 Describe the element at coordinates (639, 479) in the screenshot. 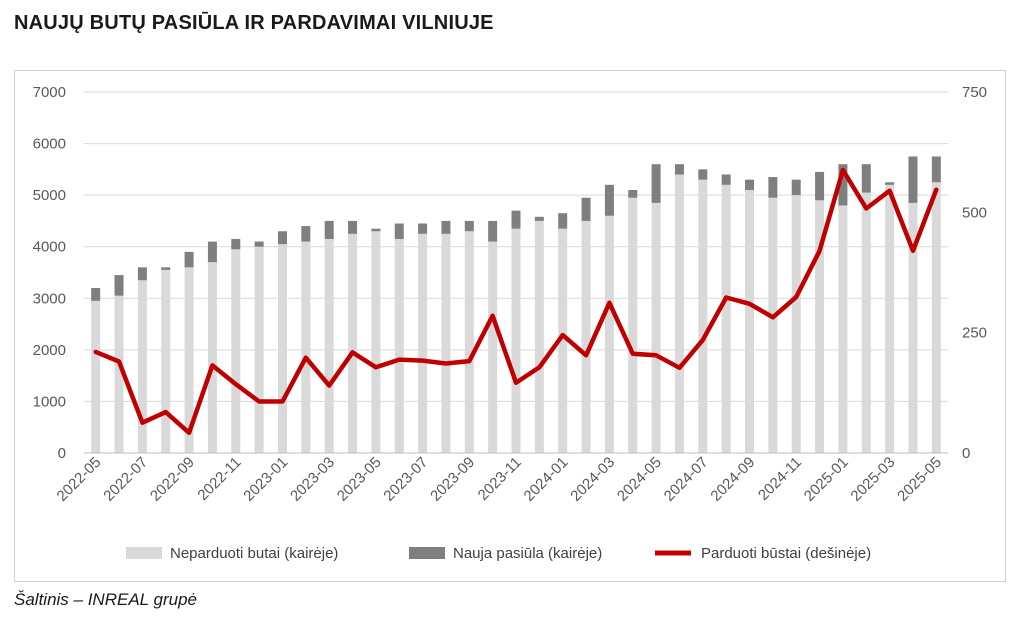

I see `x-tick-label: 2024-05` at that location.